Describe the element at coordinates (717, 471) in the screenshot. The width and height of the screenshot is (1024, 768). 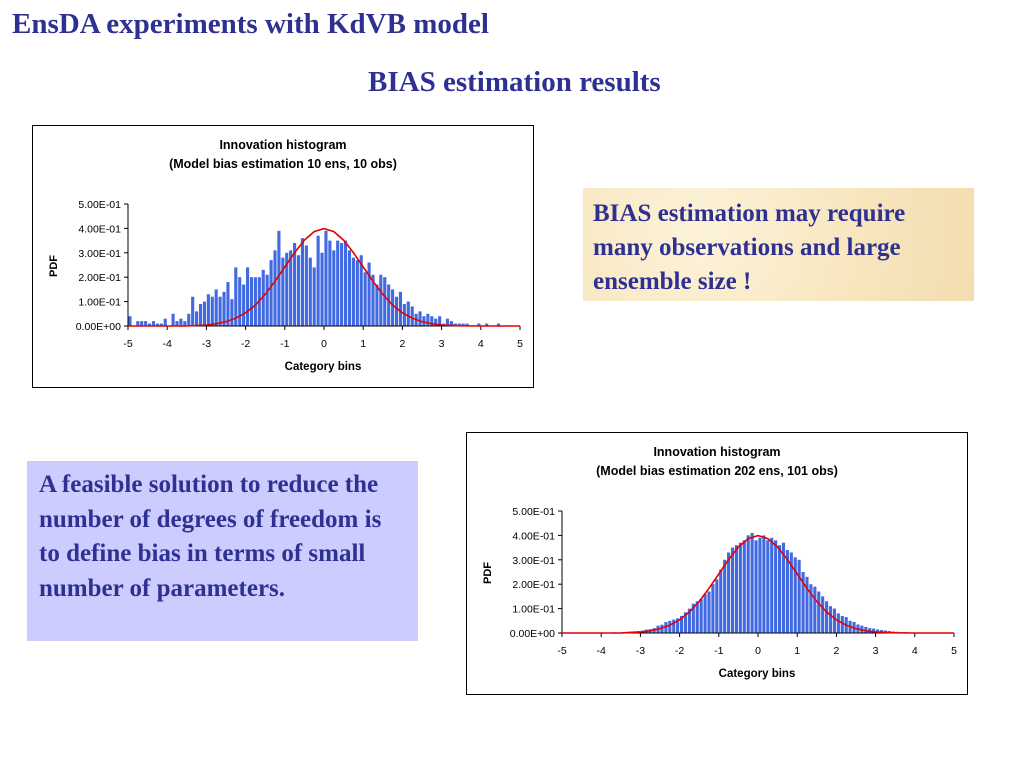
I see `chart-subtitle: (Model bias estimation 202 ens, 101 obs)` at that location.